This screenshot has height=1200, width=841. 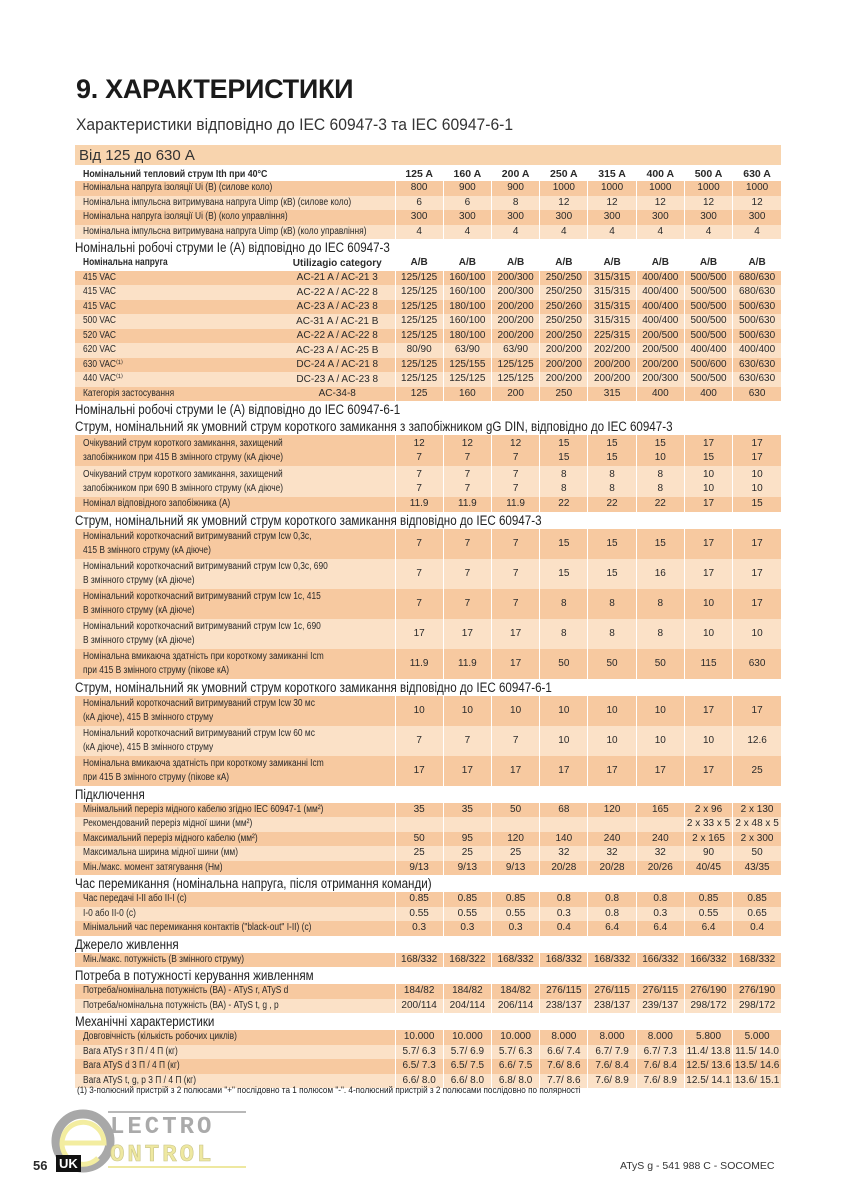 I want to click on table-cell: 15 15, so click(x=563, y=450).